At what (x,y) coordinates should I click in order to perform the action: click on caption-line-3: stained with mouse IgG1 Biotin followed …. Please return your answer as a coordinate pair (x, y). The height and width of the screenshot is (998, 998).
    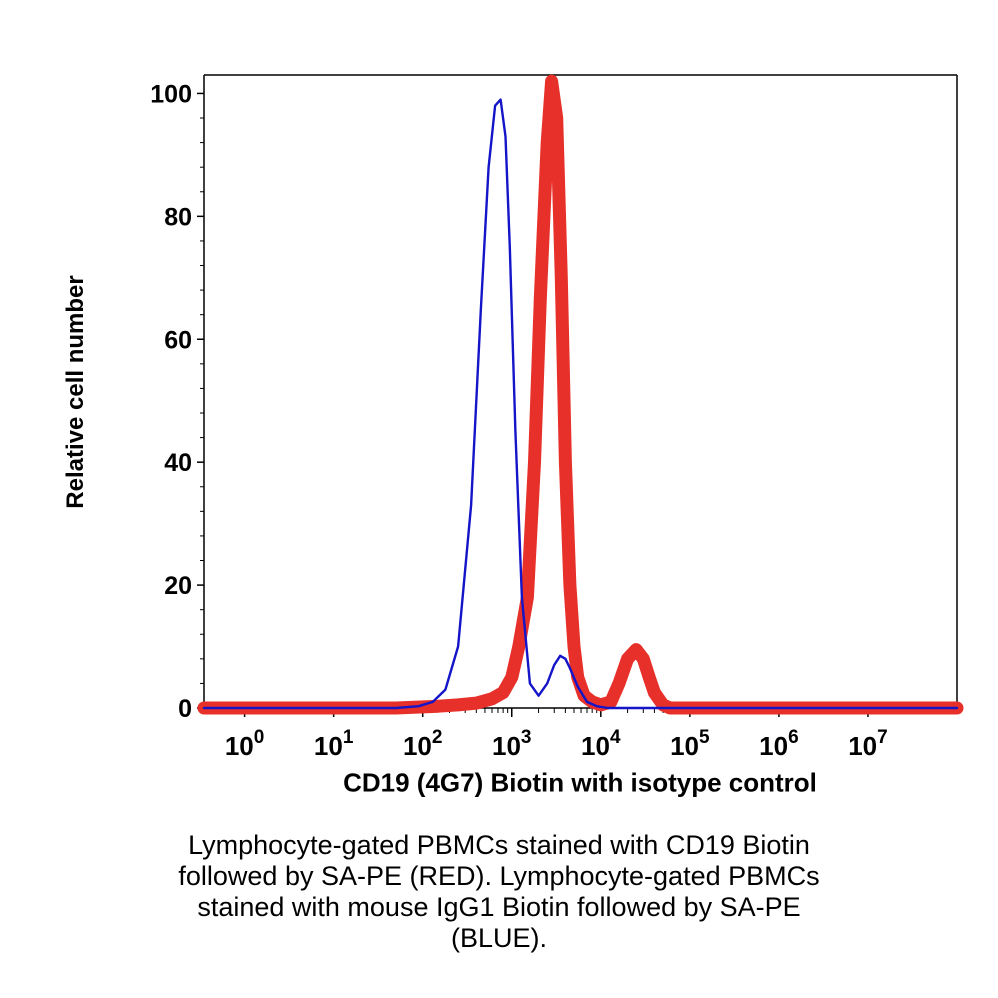
    Looking at the image, I should click on (499, 907).